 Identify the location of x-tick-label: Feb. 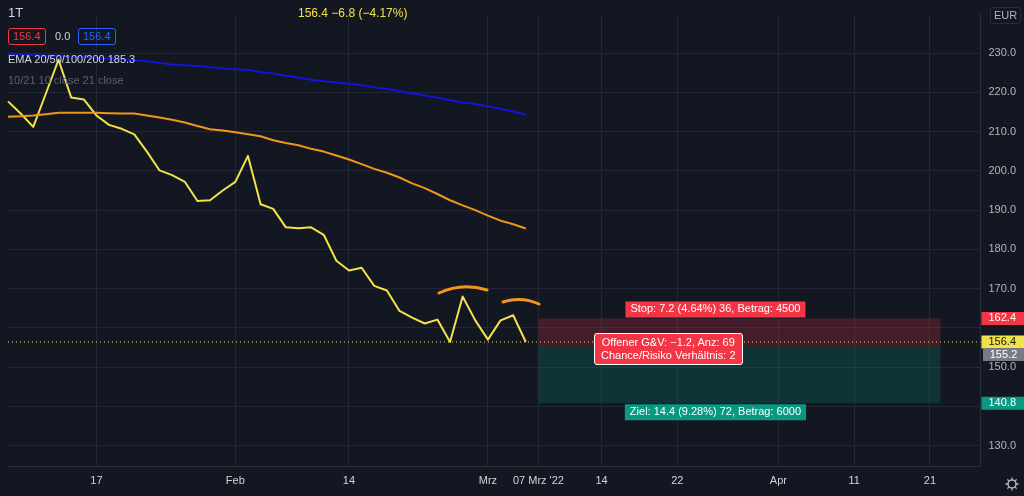
(235, 480).